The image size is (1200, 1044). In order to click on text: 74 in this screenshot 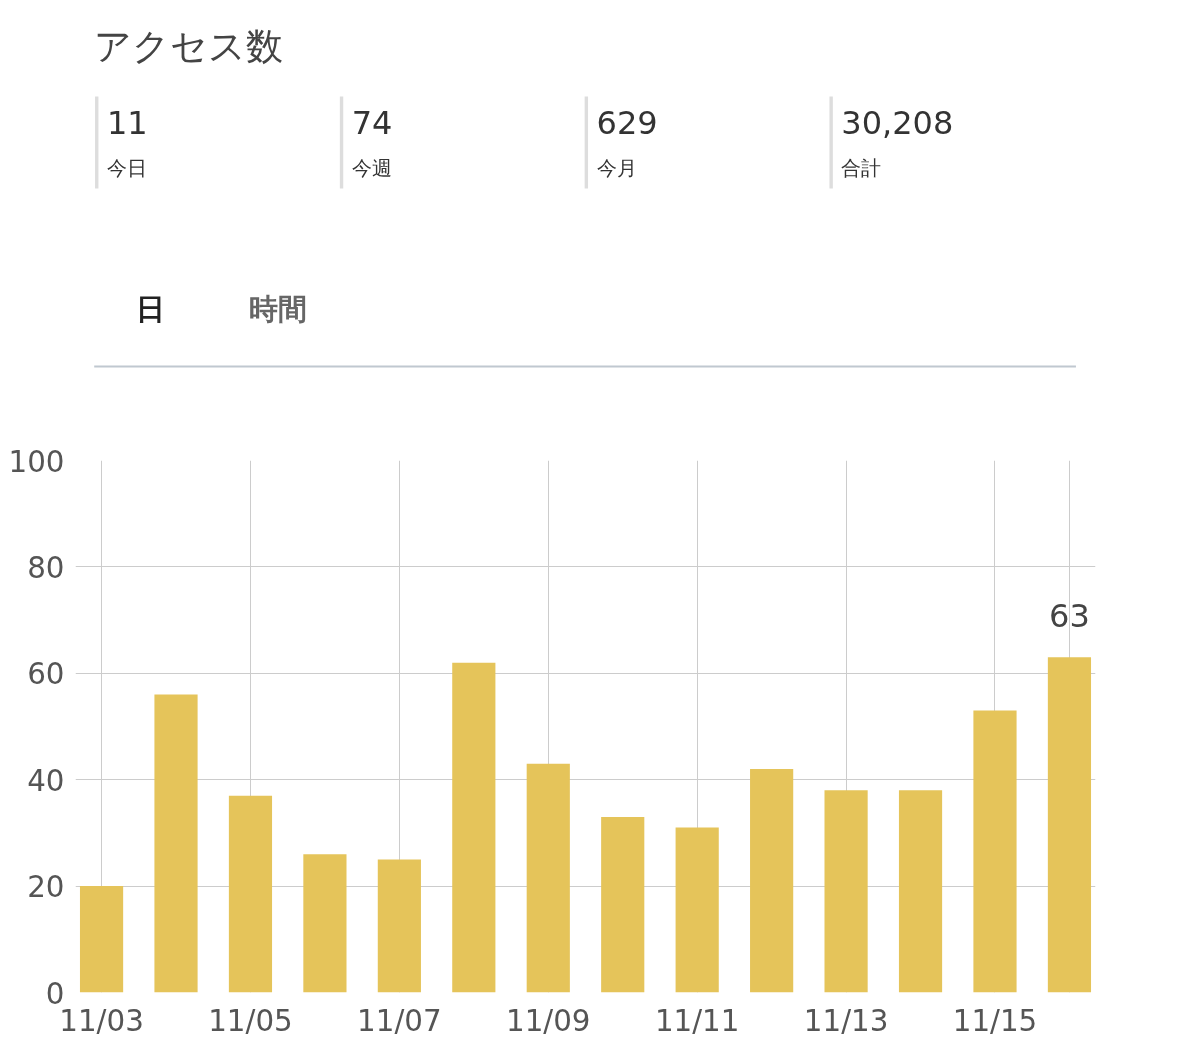, I will do `click(372, 123)`.